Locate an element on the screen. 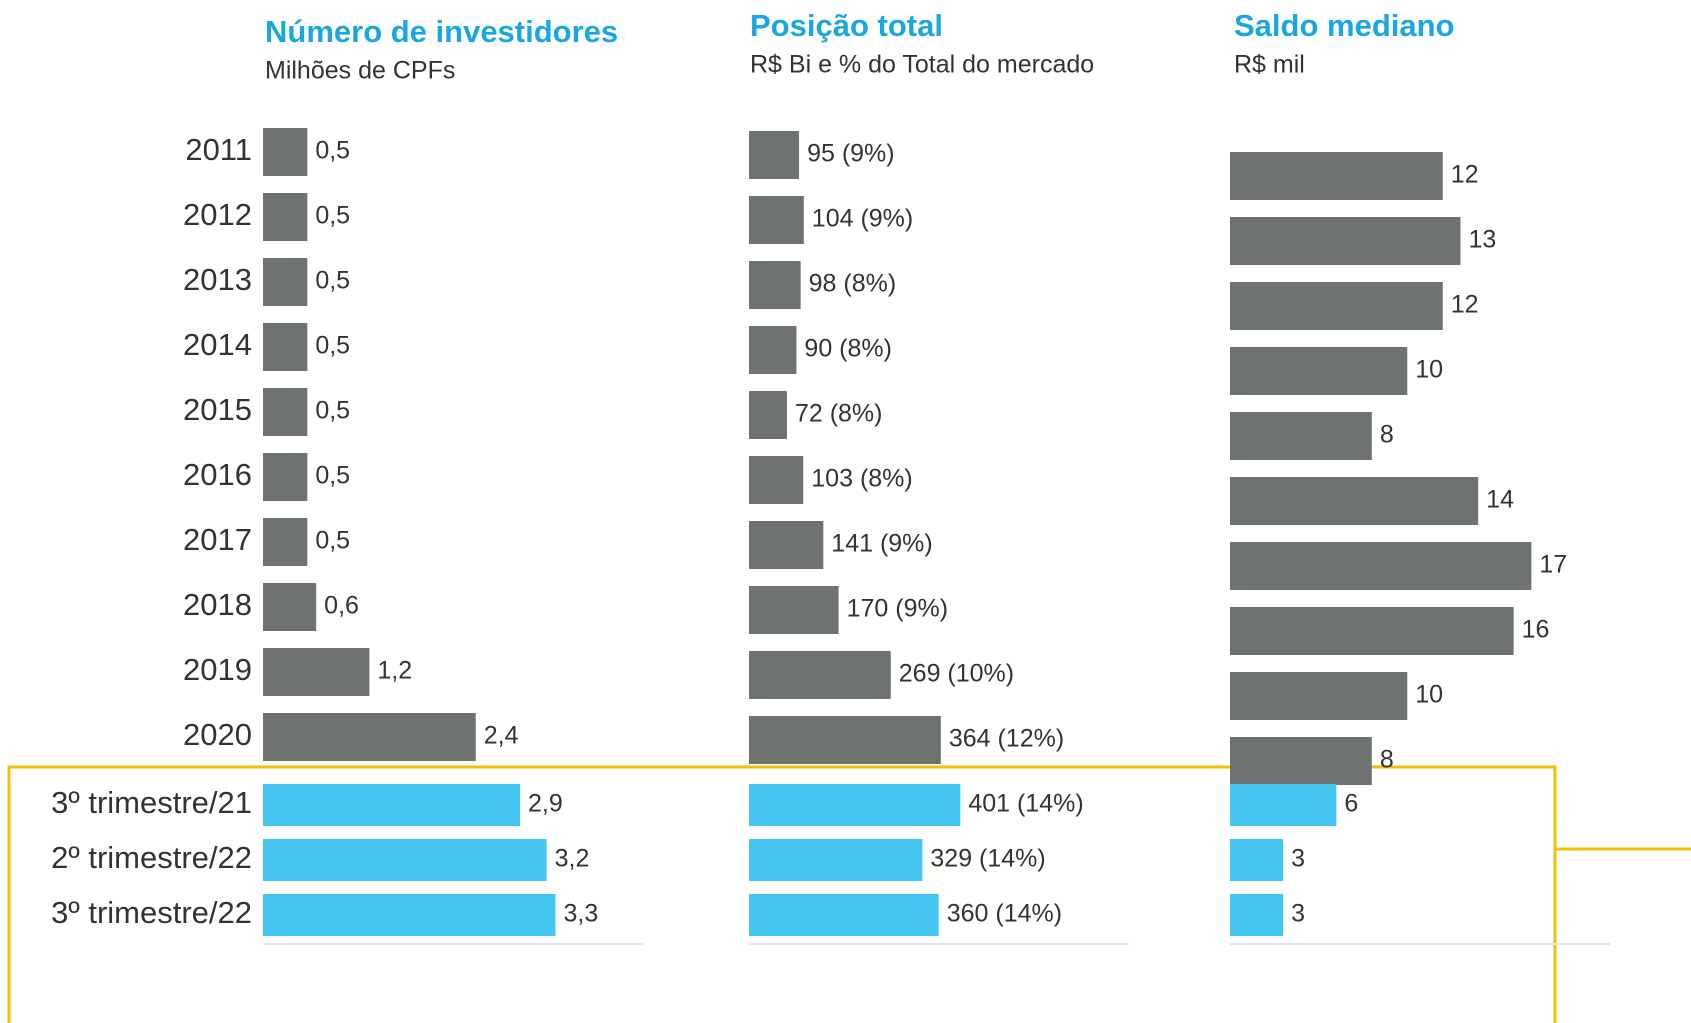  value-label: 360 (14%) is located at coordinates (1004, 914).